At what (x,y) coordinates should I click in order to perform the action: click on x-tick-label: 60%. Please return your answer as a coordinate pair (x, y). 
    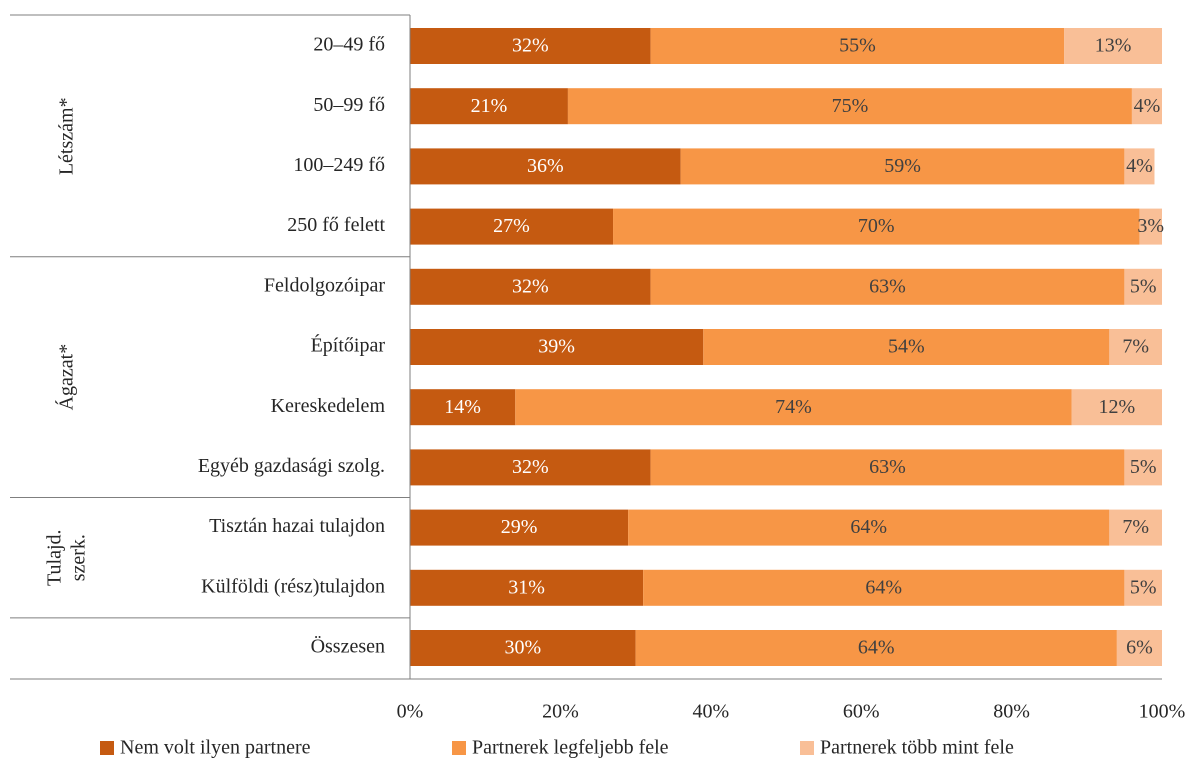
    Looking at the image, I should click on (861, 712).